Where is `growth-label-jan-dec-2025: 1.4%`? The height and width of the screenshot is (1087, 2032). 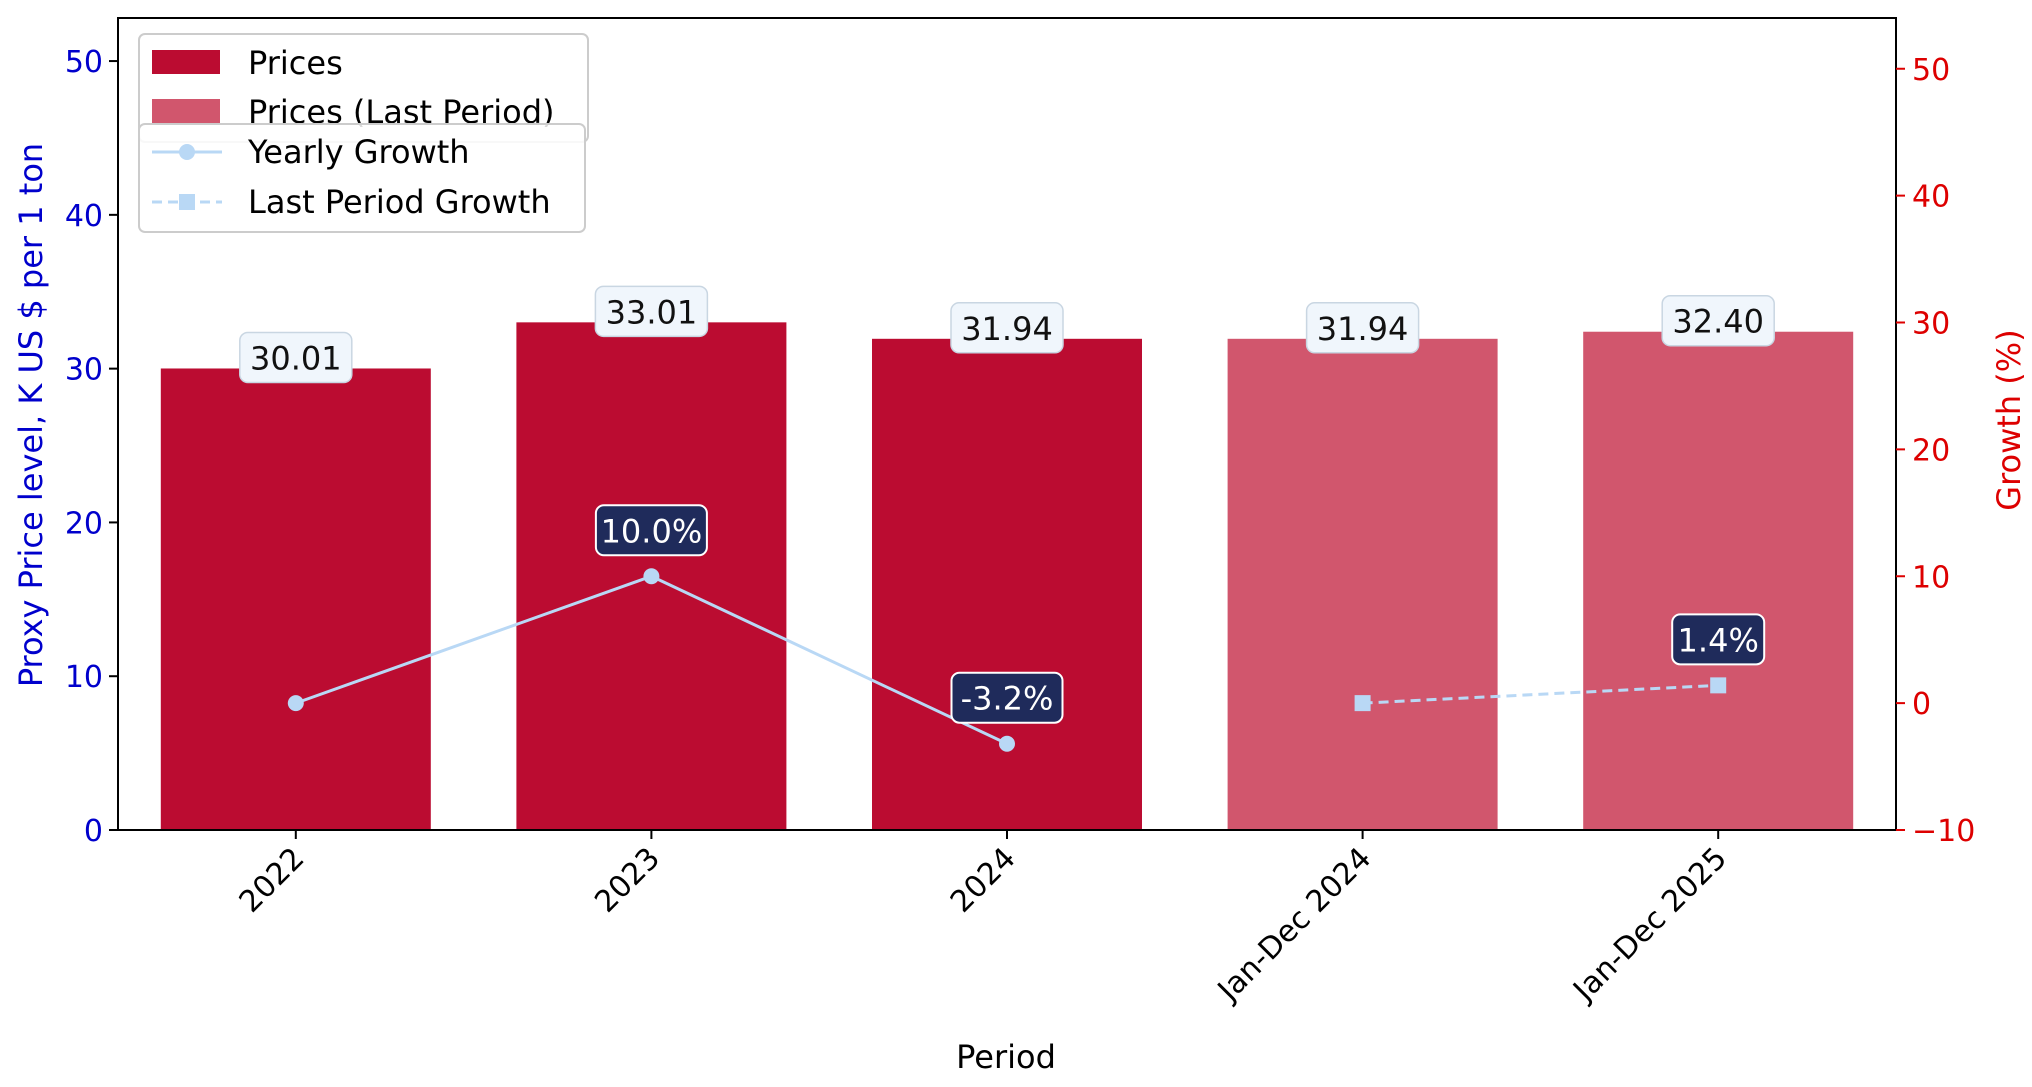 growth-label-jan-dec-2025: 1.4% is located at coordinates (1718, 640).